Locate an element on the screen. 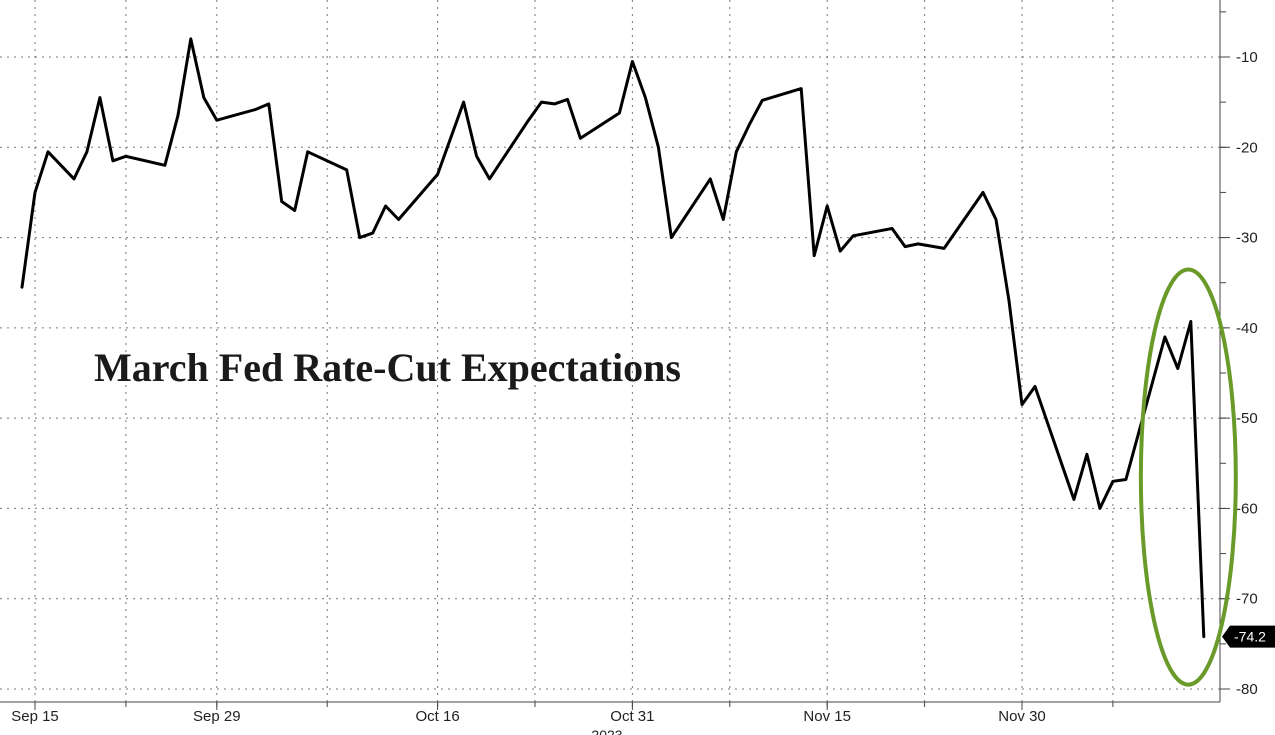  last-value-text: -74.2 is located at coordinates (1250, 637).